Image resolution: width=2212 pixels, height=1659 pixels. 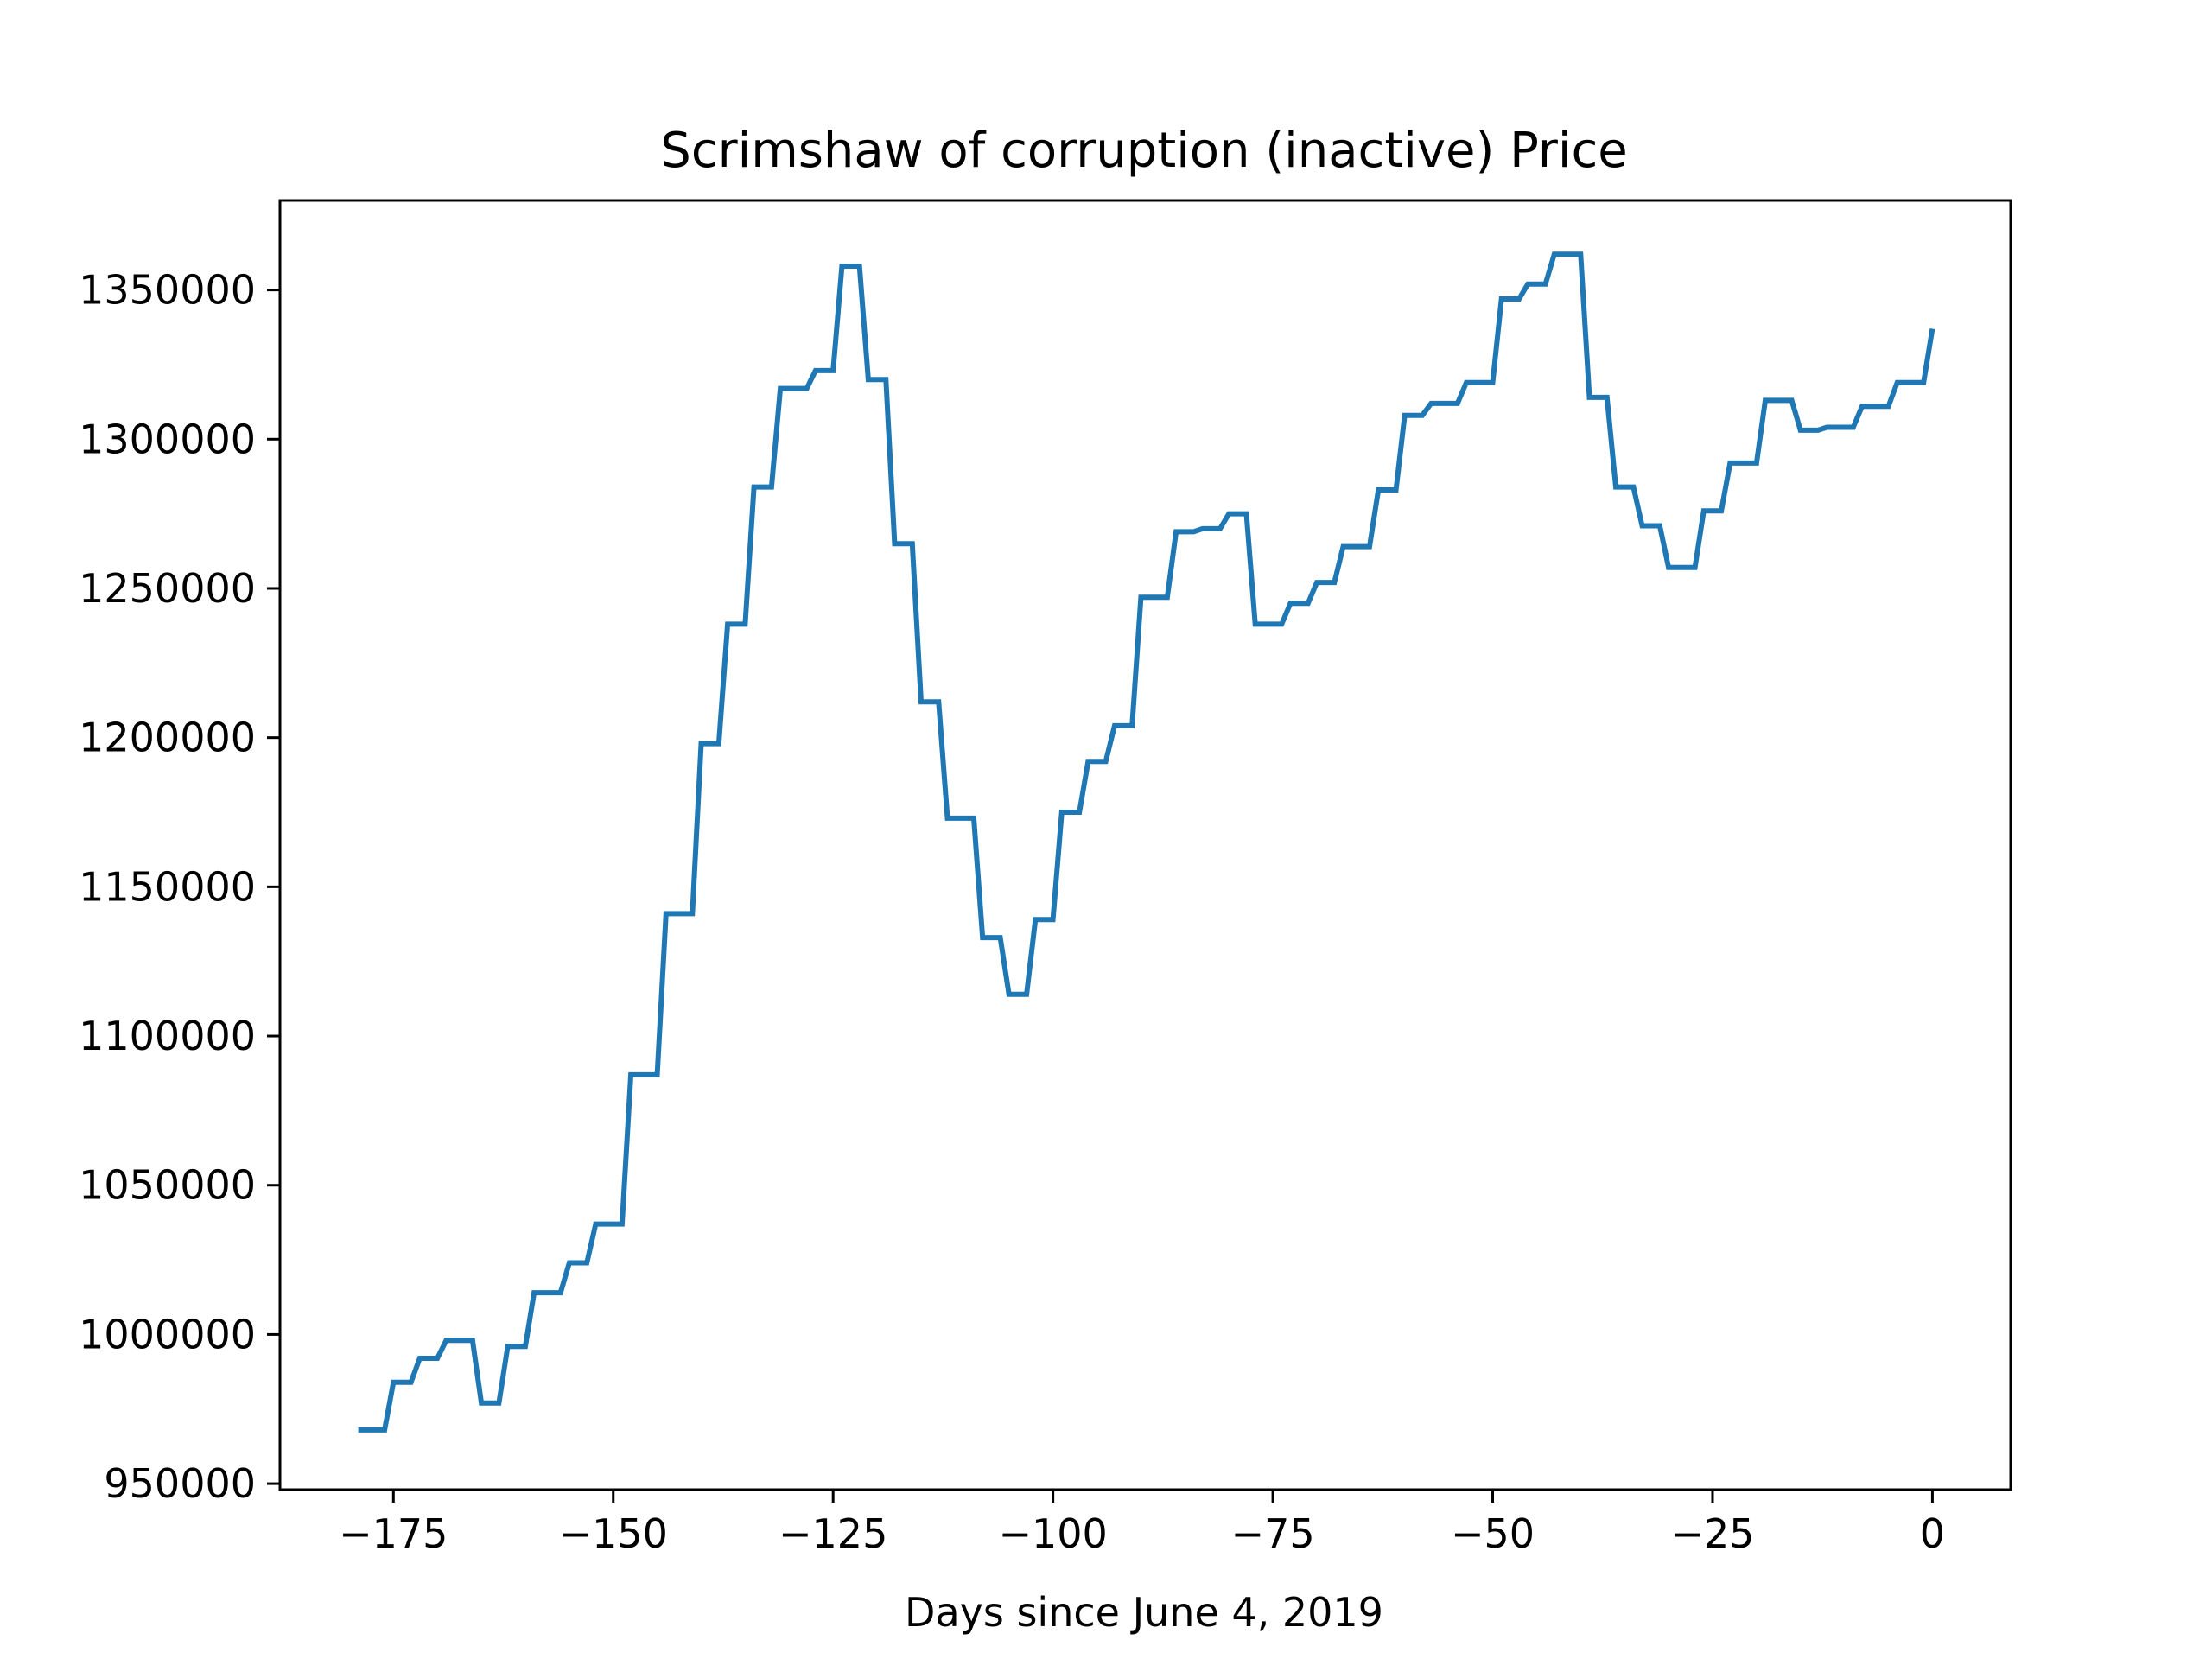 What do you see at coordinates (1144, 1612) in the screenshot?
I see `x-axis-label: Days since June 4, 2019` at bounding box center [1144, 1612].